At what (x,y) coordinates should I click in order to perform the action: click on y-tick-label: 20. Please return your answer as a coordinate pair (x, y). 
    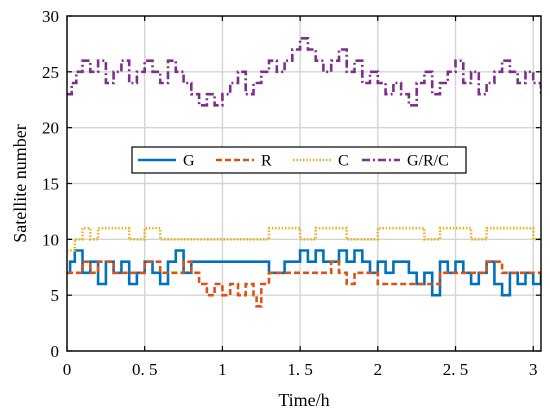
    Looking at the image, I should click on (50, 128).